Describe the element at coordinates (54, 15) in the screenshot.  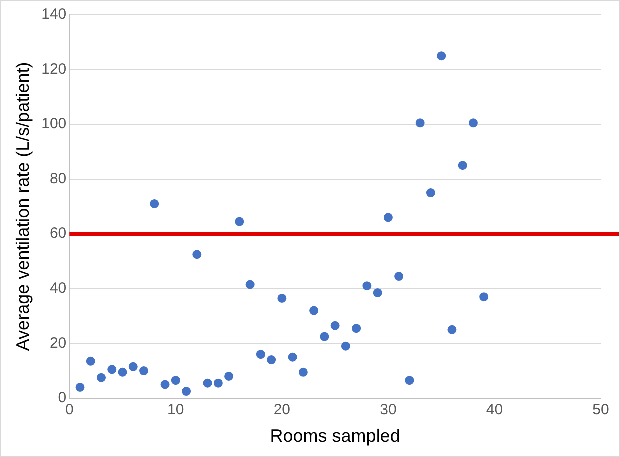
I see `y-tick-label: 140` at that location.